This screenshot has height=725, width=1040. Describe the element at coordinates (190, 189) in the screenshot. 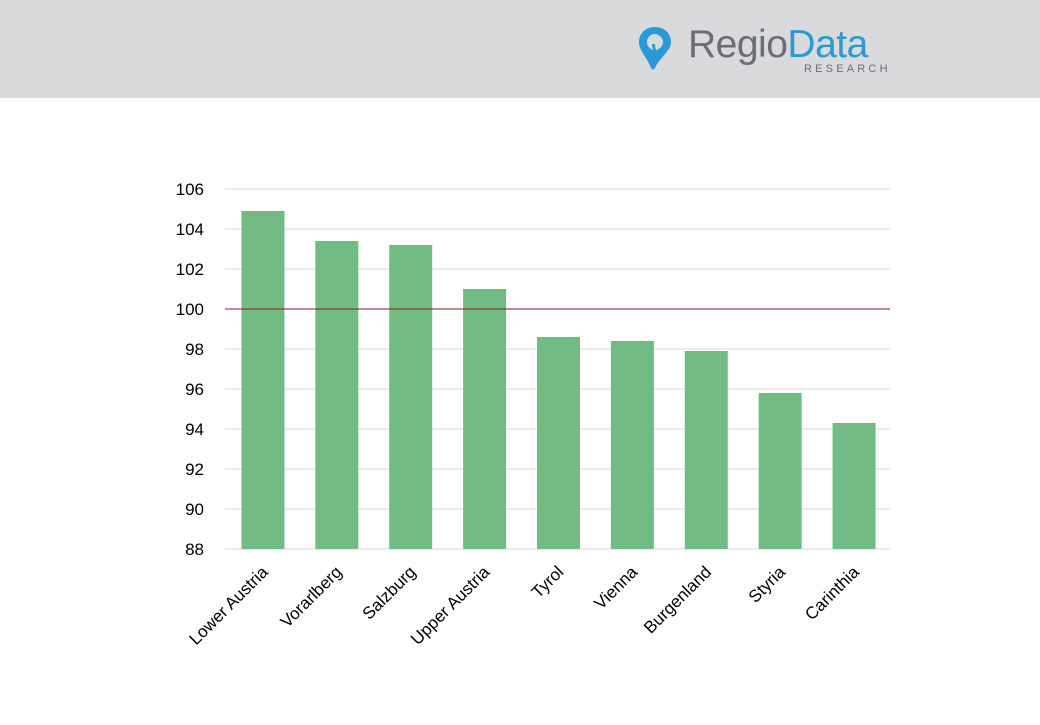

I see `y-tick-label: 106` at that location.